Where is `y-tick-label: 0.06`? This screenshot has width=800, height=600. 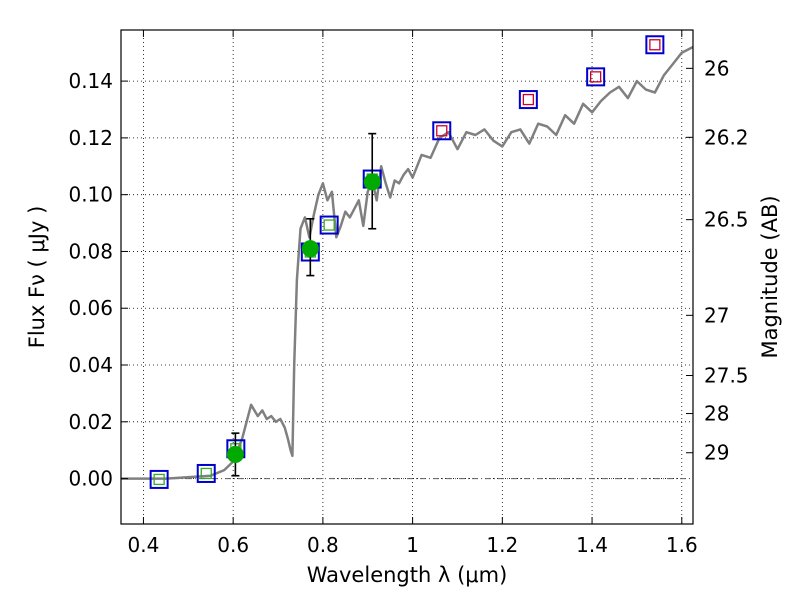 y-tick-label: 0.06 is located at coordinates (90, 308).